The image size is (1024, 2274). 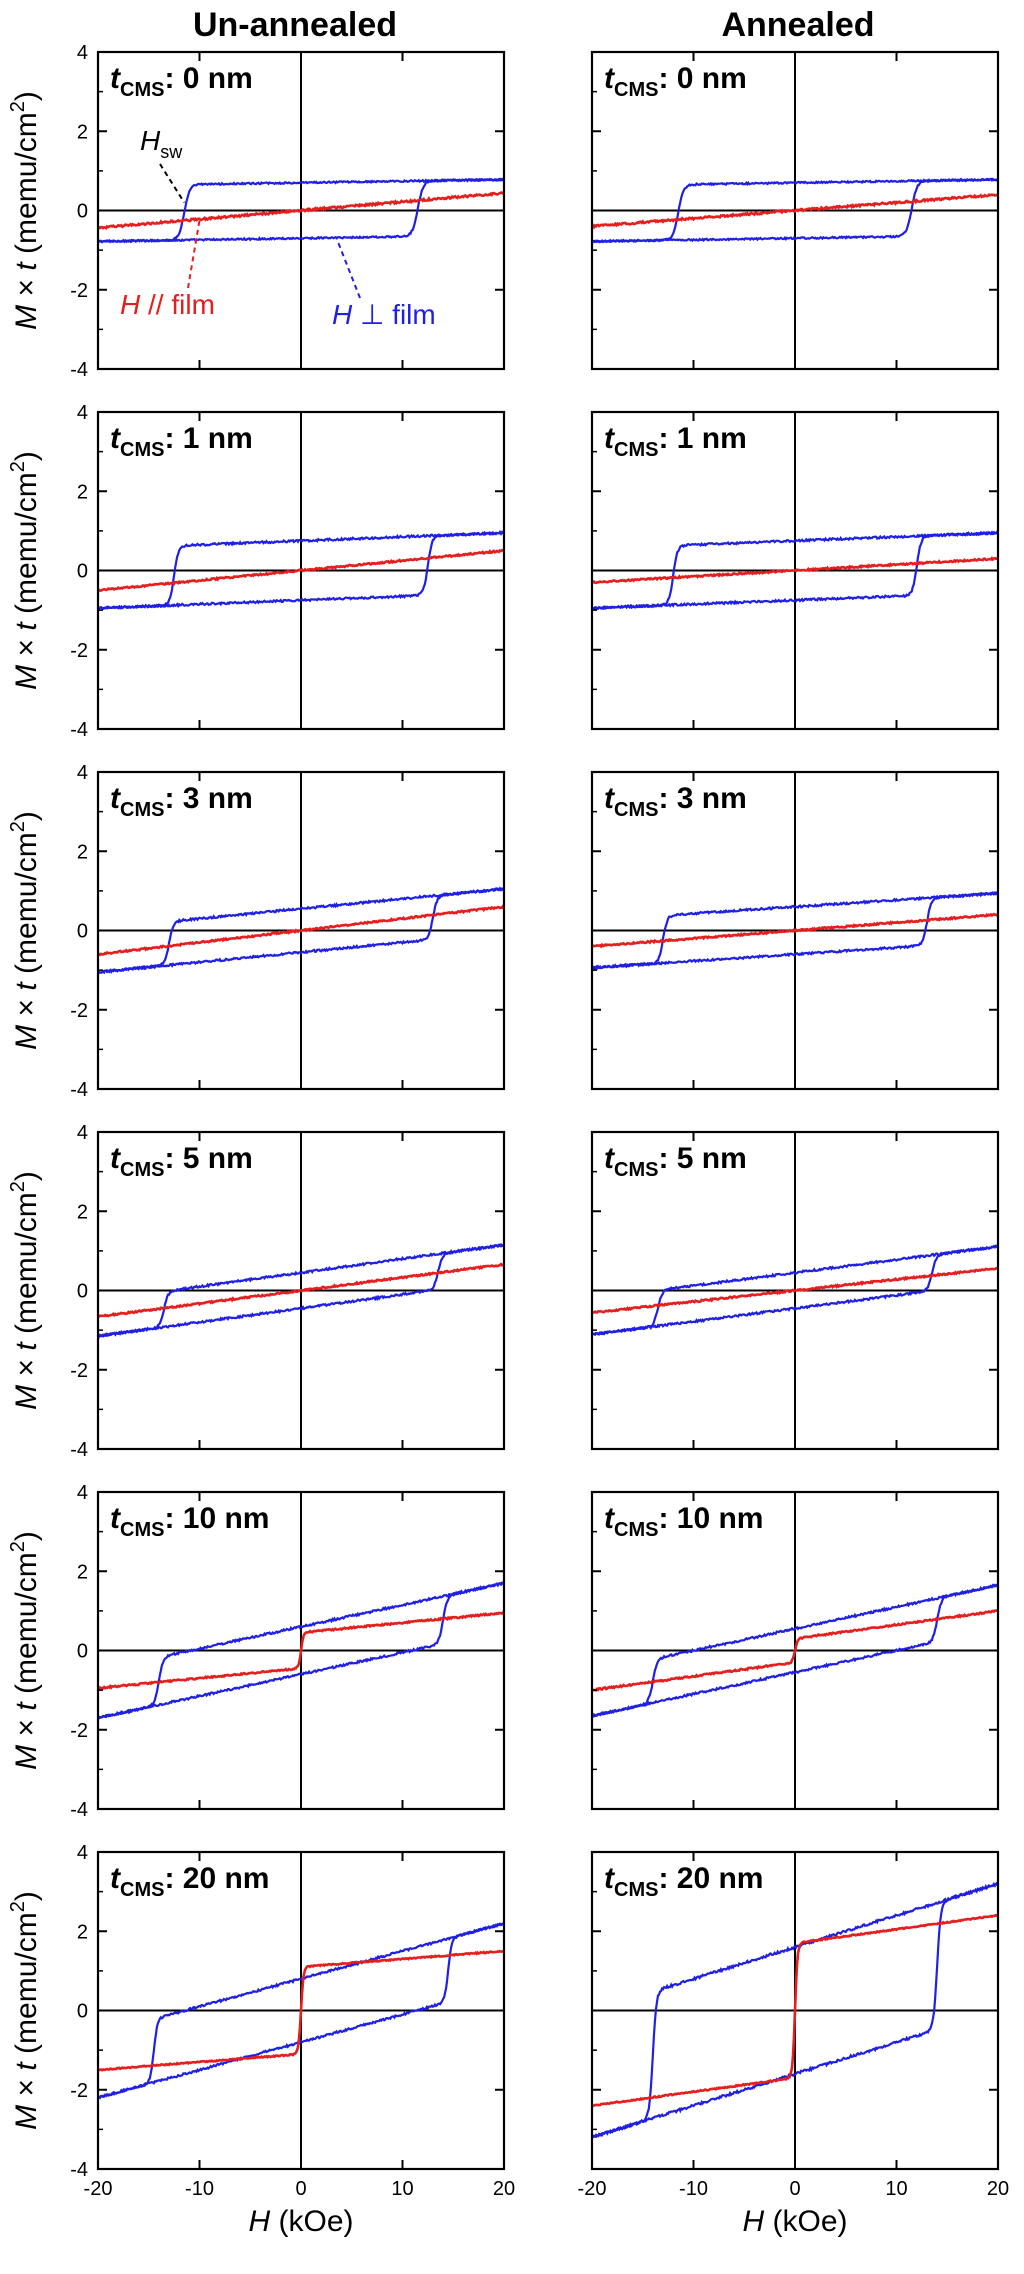 I want to click on panel: -4 -2 0 2 4 M × t (memu/cm2) tCMS: 10 nm, so click(x=256, y=1651).